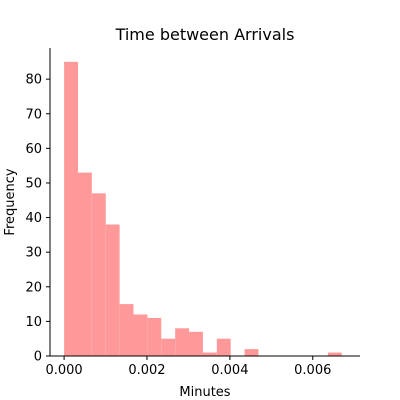 Image resolution: width=400 pixels, height=400 pixels. Describe the element at coordinates (33, 287) in the screenshot. I see `y-tick-label-2: 20` at that location.